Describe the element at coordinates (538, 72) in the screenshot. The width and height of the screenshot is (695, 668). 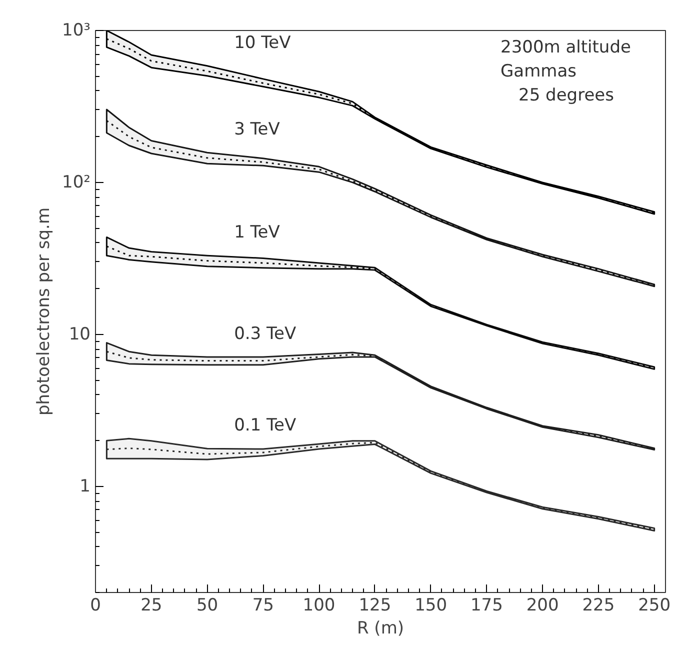
I see `annotation: Gammas` at that location.